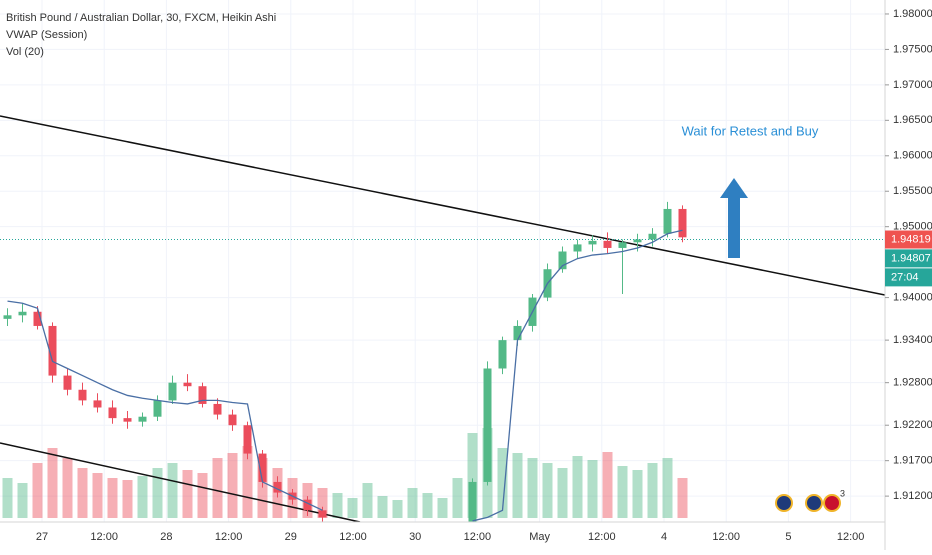  What do you see at coordinates (415, 537) in the screenshot?
I see `x-tick-label: 30` at bounding box center [415, 537].